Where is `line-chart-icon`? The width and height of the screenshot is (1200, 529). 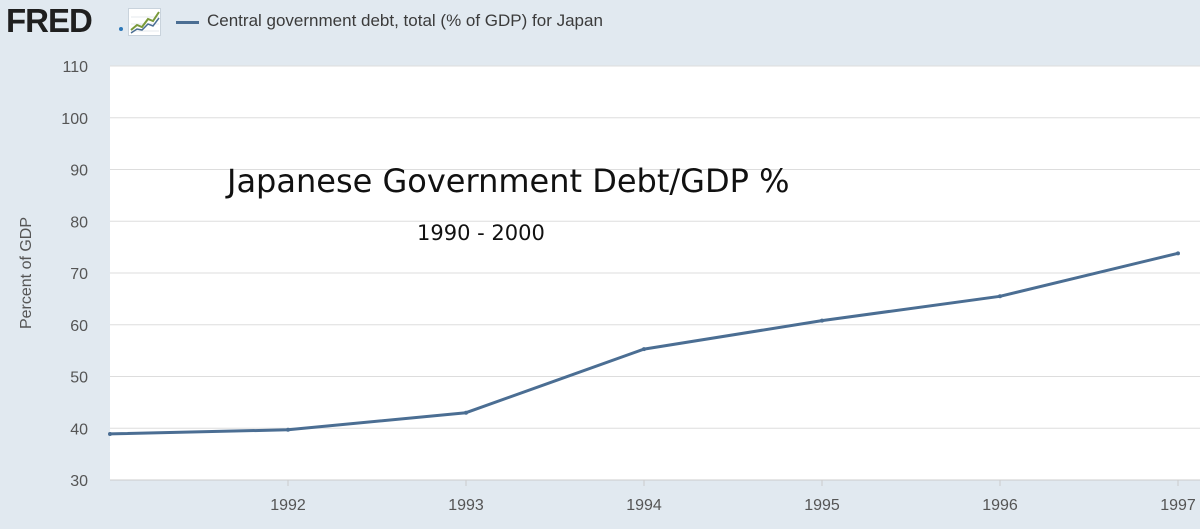 line-chart-icon is located at coordinates (144, 22).